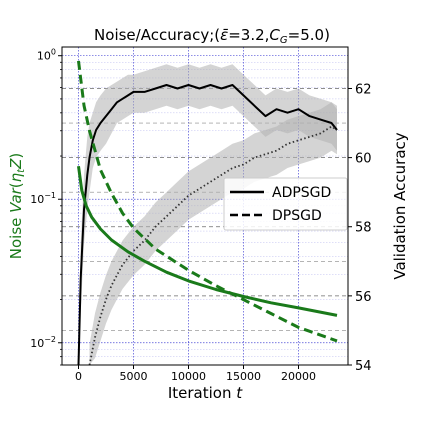  I want to click on title-cg-symbol: C, so click(274, 35).